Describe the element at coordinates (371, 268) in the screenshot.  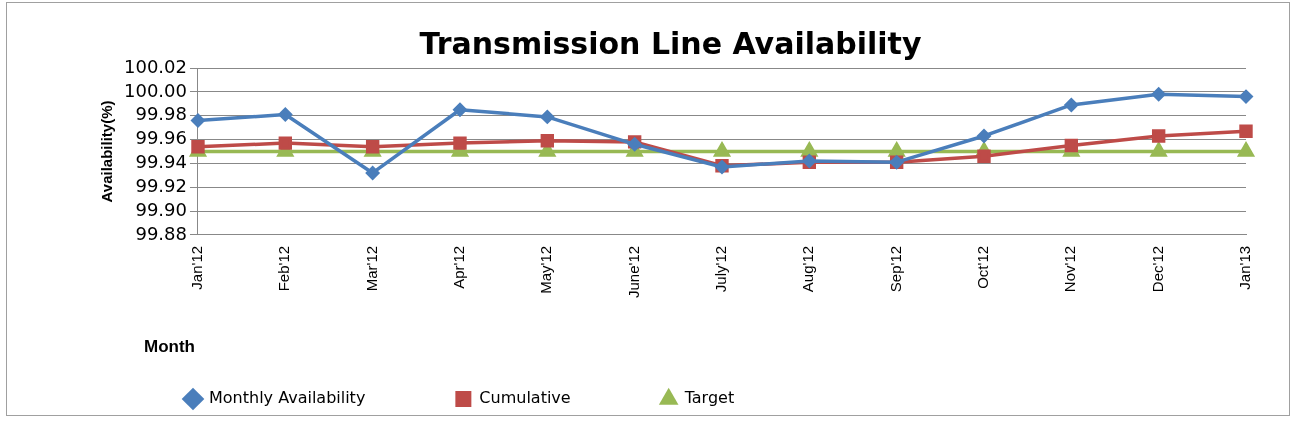
I see `x-tick-label: Mar'12` at that location.